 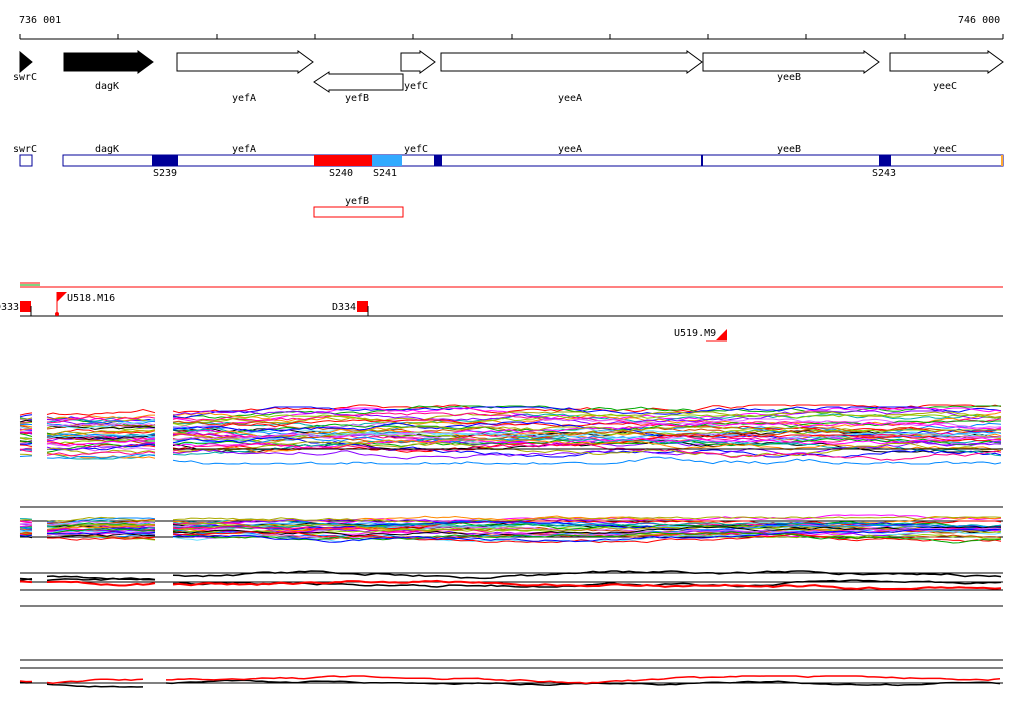 What do you see at coordinates (511, 36) in the screenshot?
I see `ruler-ticks` at bounding box center [511, 36].